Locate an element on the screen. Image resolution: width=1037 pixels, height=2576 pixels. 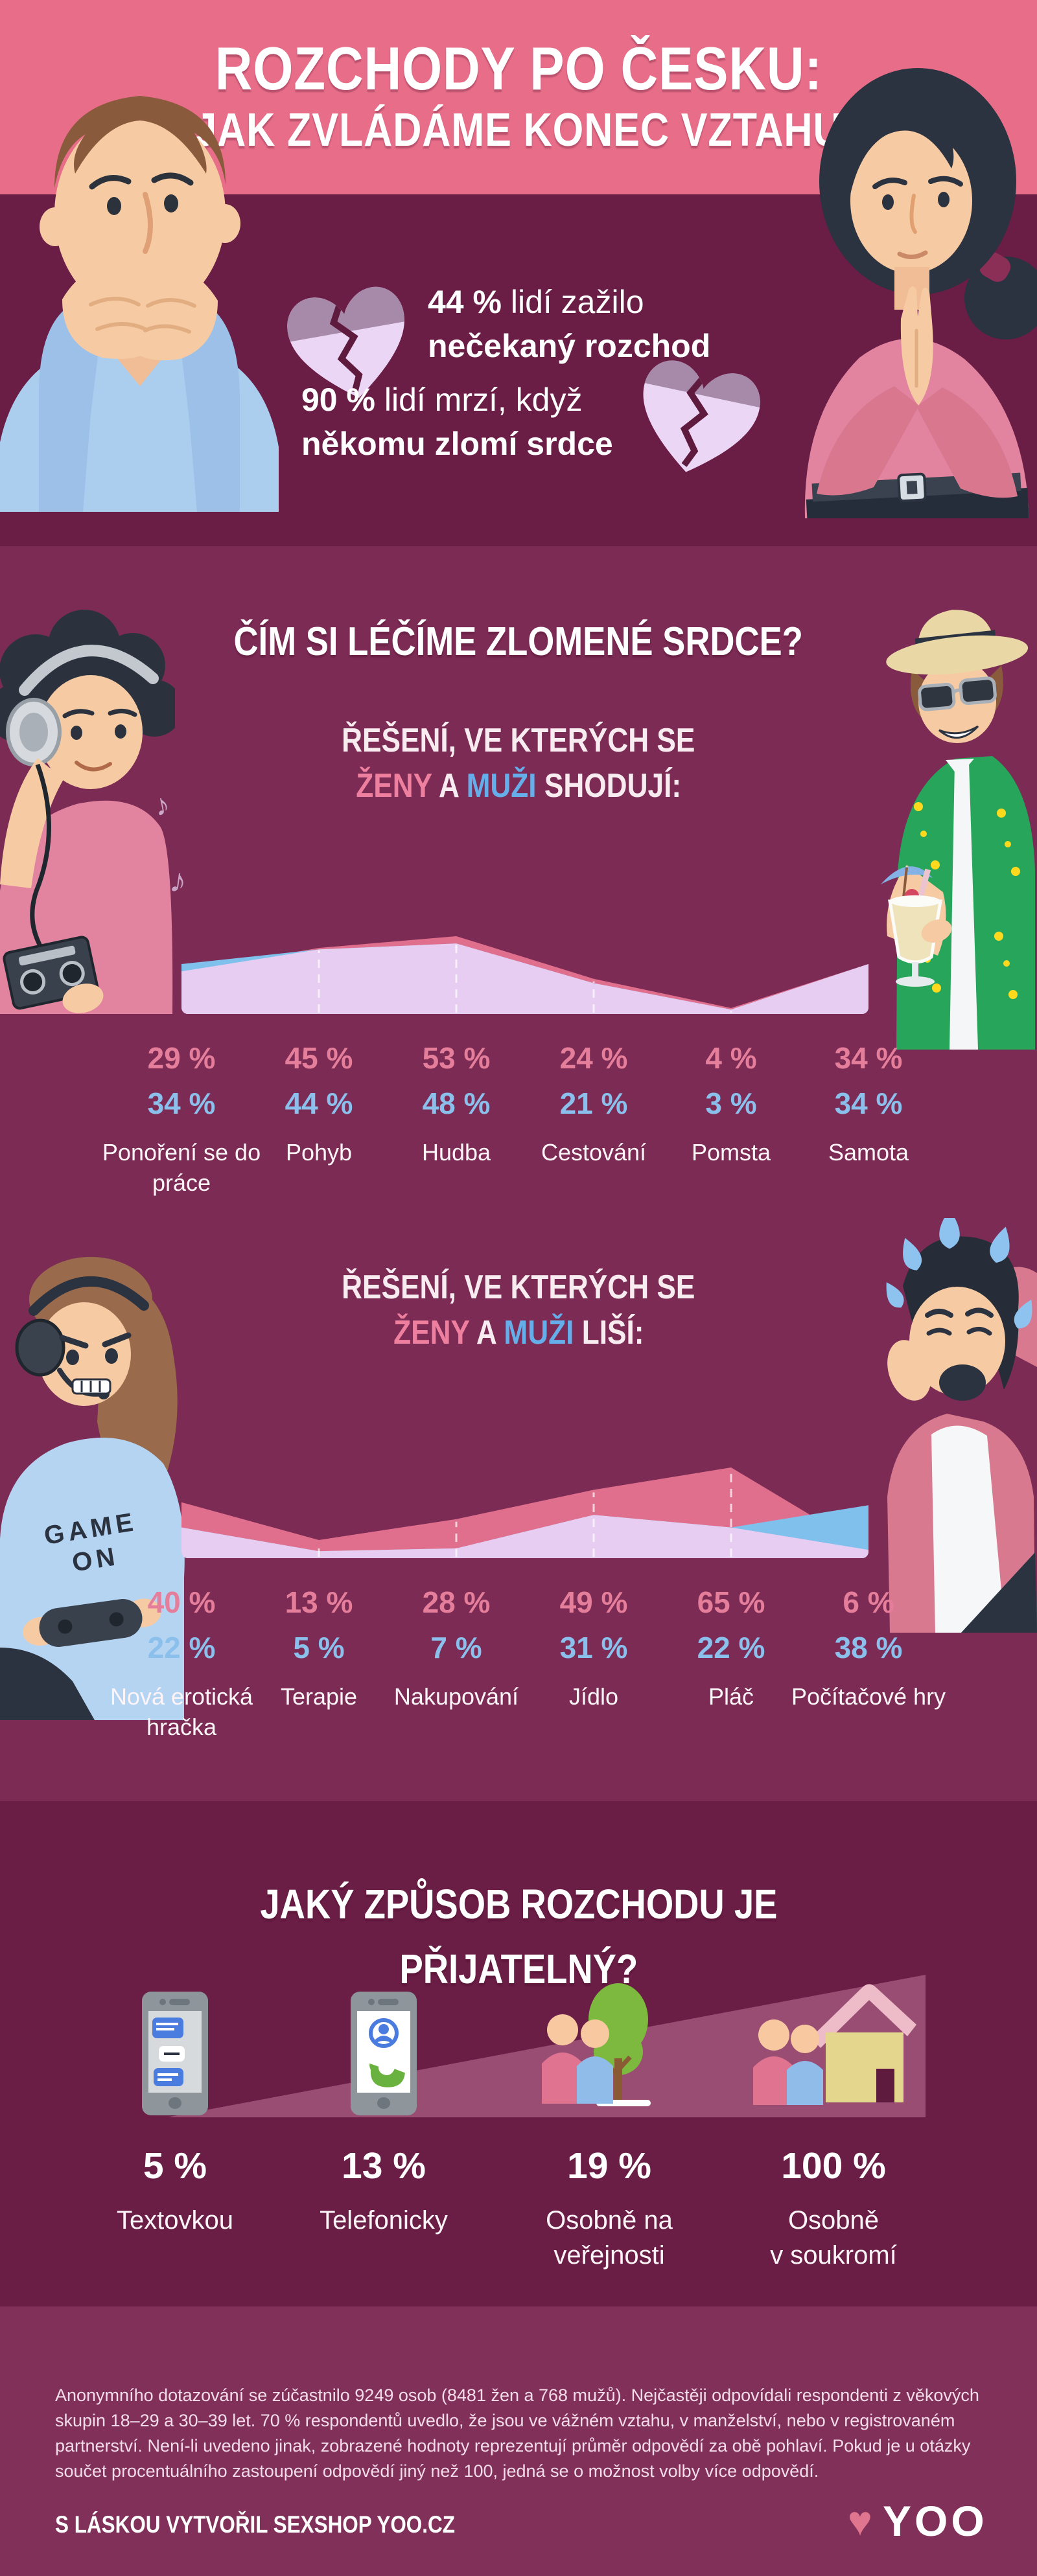
men-value: 7 % is located at coordinates (456, 1647).